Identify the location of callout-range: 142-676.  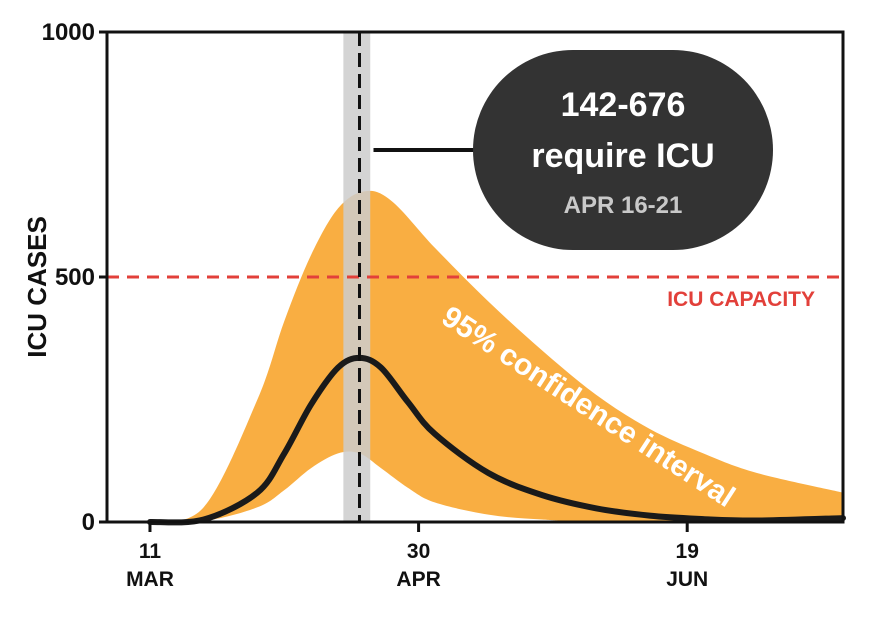
(623, 105).